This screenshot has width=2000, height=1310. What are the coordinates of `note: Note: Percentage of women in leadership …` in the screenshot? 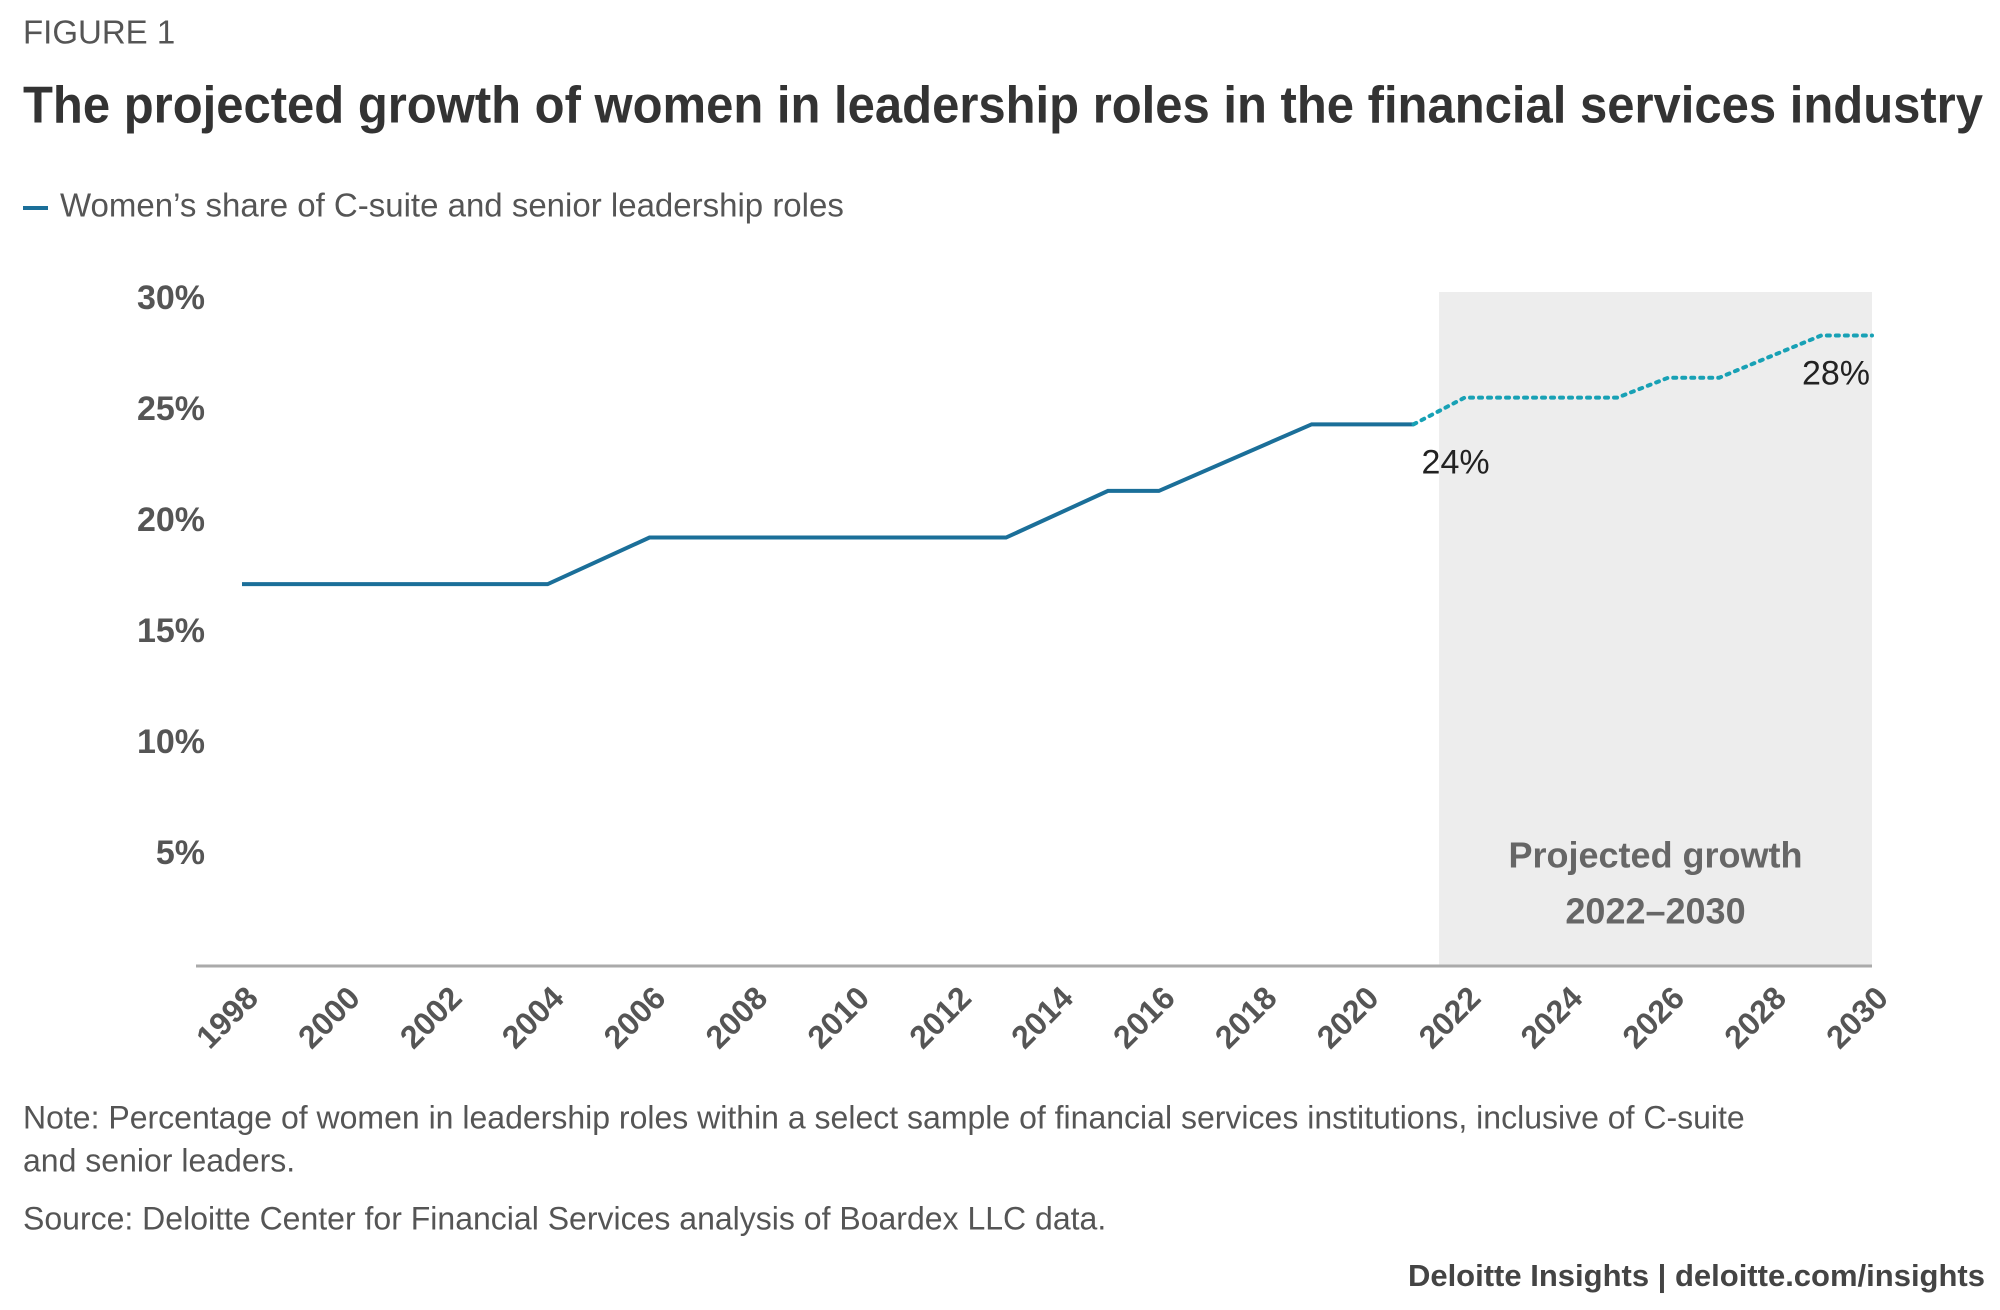 It's located at (884, 1117).